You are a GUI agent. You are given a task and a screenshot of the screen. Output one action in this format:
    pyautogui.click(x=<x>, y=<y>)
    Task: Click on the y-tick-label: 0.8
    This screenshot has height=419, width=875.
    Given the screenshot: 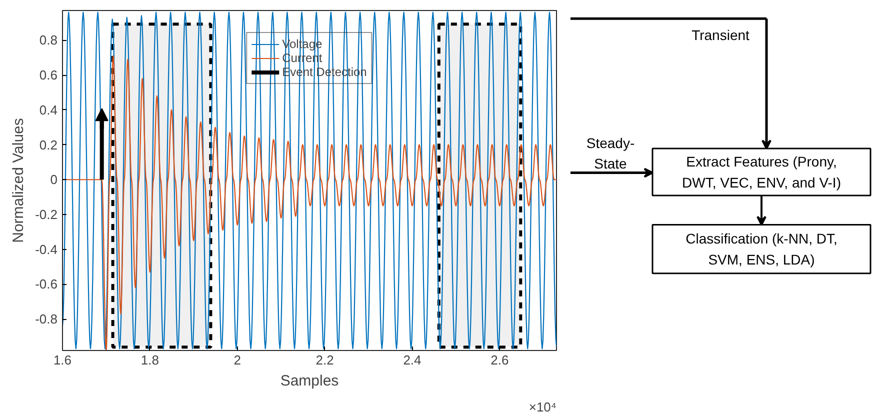 What is the action you would take?
    pyautogui.click(x=48, y=40)
    